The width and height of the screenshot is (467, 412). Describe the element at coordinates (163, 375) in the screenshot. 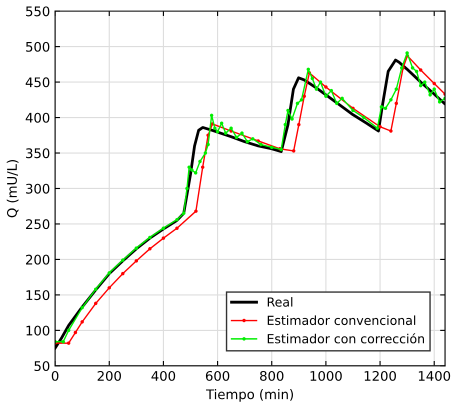

I see `x-tick-label: 400` at that location.